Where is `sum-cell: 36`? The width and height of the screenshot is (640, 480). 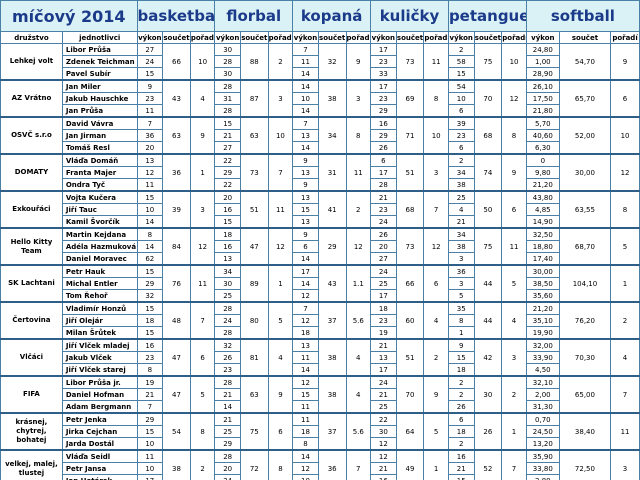
sum-cell: 36 is located at coordinates (176, 172).